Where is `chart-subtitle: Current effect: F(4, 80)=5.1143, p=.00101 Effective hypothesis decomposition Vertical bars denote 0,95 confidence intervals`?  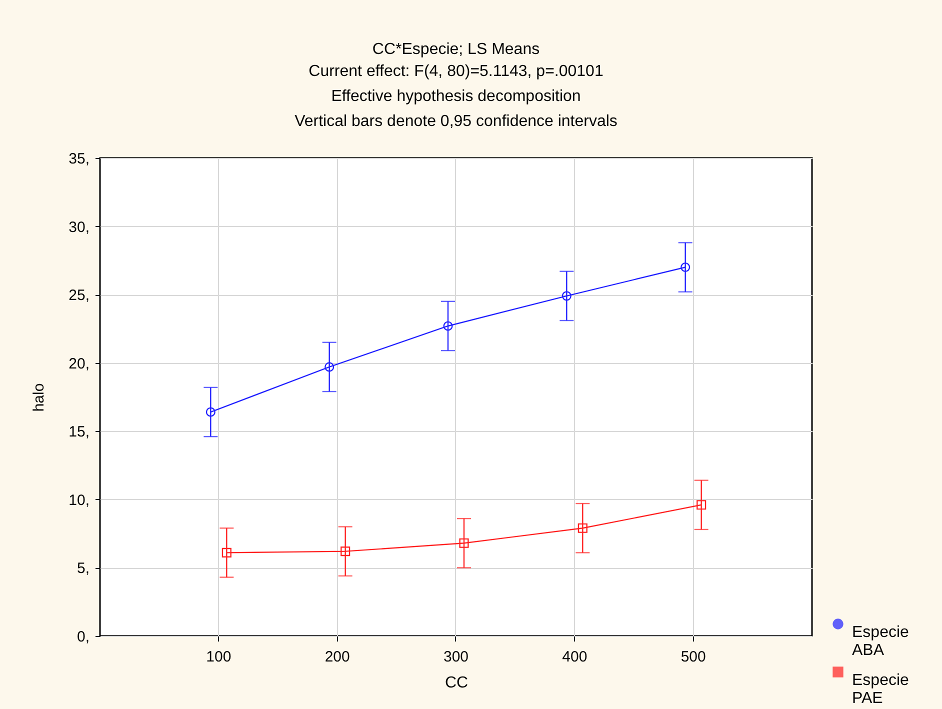 chart-subtitle: Current effect: F(4, 80)=5.1143, p=.00101 Effective hypothesis decomposition Vertical bars denote 0,95 confidence intervals is located at coordinates (456, 96).